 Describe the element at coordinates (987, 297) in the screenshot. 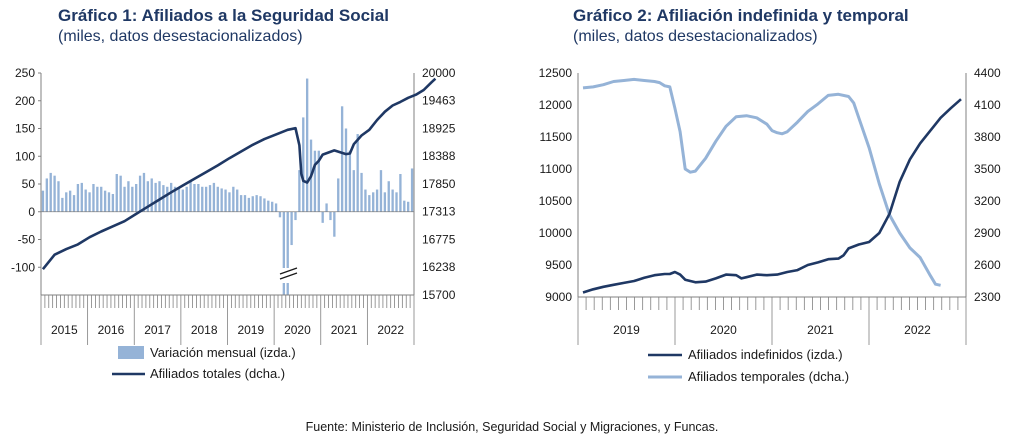

I see `y-right-tick-label: 2300` at that location.